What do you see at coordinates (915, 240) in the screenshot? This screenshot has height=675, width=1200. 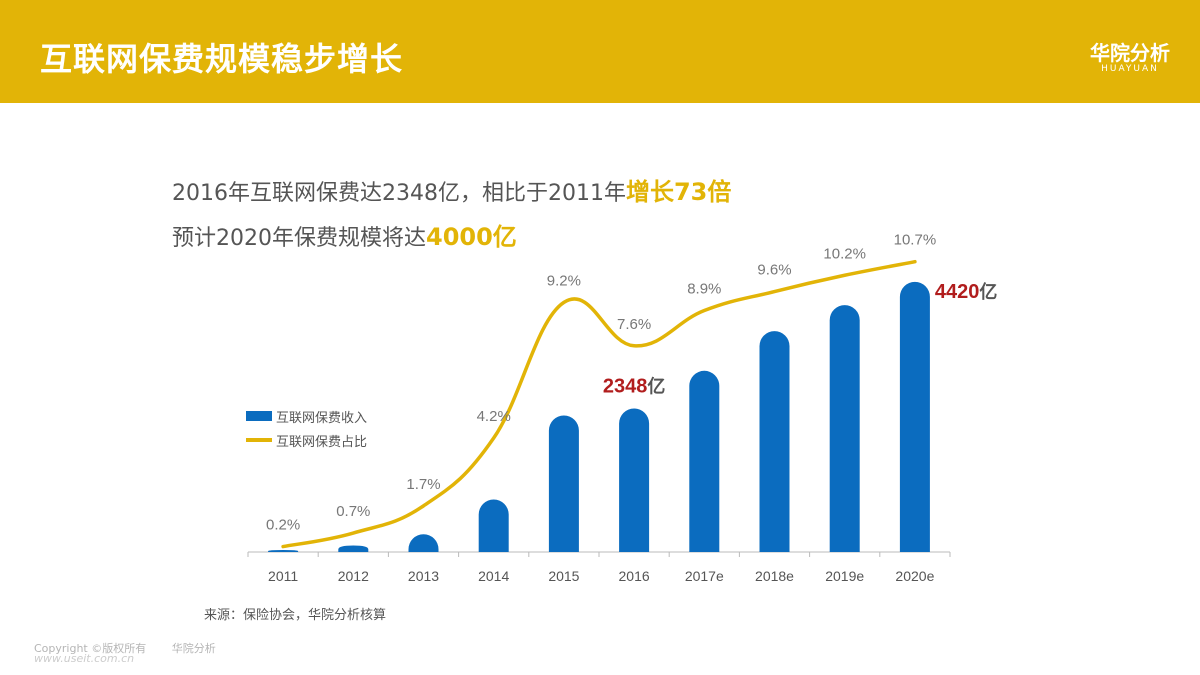 I see `ratio-label-2020e: 10.7%` at bounding box center [915, 240].